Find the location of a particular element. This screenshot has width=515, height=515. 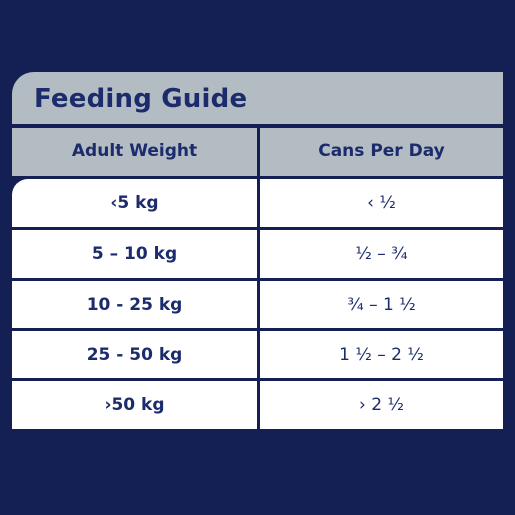

header-adult-weight: Adult Weight is located at coordinates (134, 152).